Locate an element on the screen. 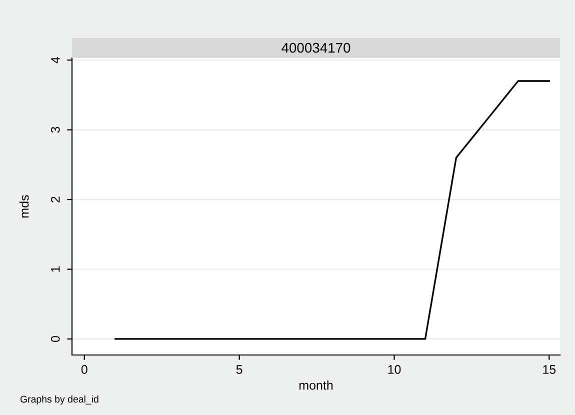 This screenshot has width=575, height=415. x-tick-label: 10 is located at coordinates (394, 369).